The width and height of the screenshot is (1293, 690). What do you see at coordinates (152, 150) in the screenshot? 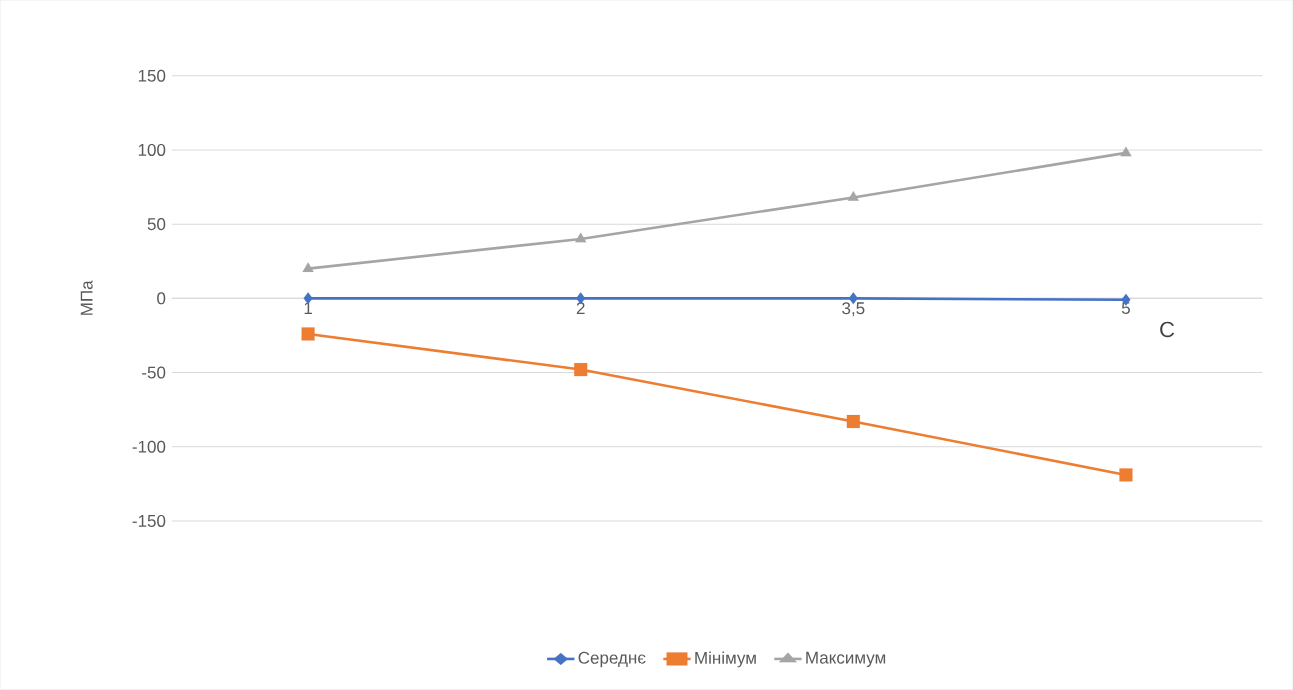
I see `y-tick-label: 100` at bounding box center [152, 150].